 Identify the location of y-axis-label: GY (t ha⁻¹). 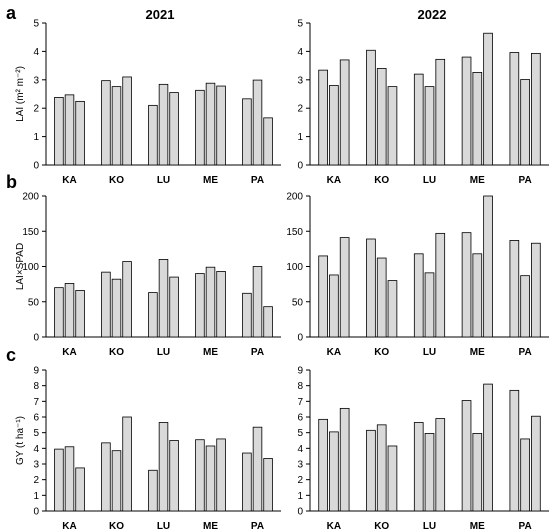
(20, 440).